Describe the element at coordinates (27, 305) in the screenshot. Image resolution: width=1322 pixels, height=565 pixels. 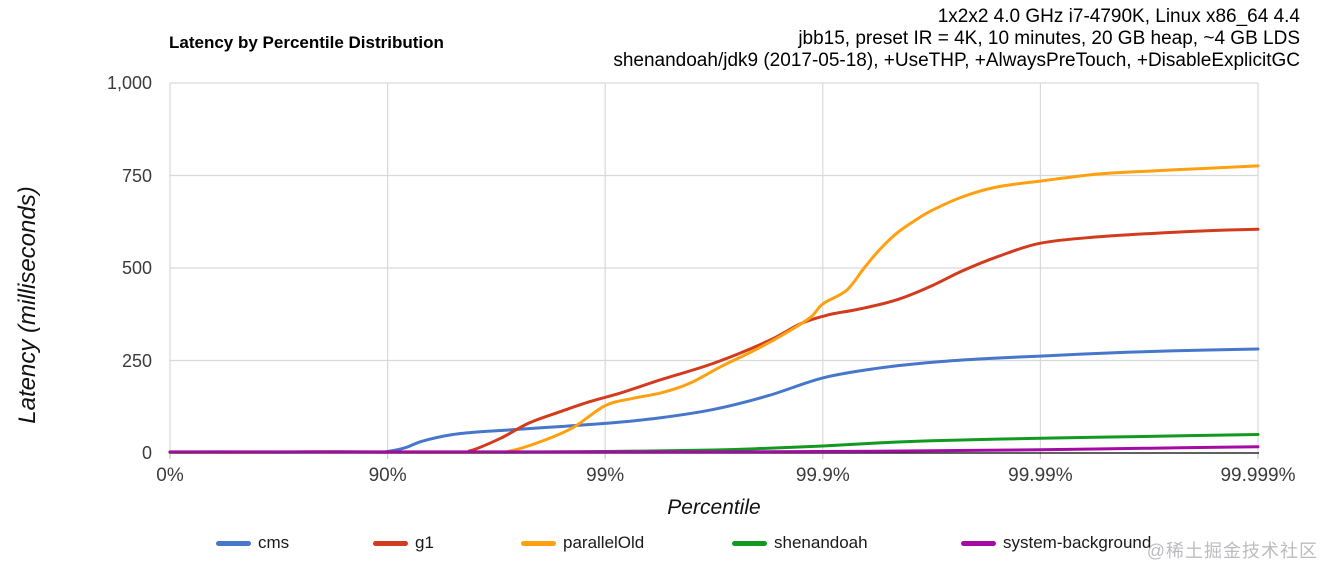
I see `y-axis-title: Latency (milliseconds)` at that location.